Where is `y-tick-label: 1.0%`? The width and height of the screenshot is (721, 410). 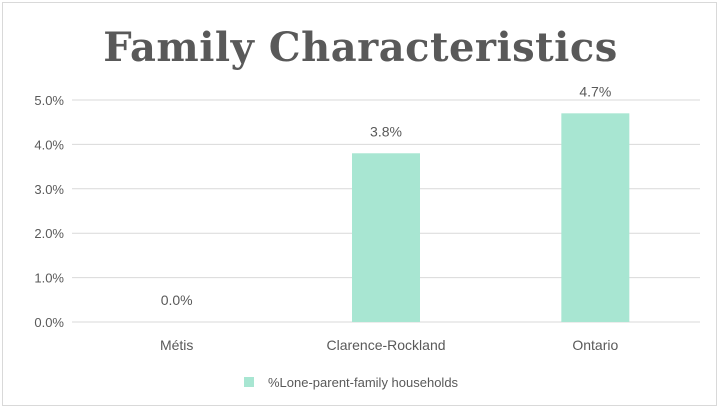
y-tick-label: 1.0% is located at coordinates (49, 278).